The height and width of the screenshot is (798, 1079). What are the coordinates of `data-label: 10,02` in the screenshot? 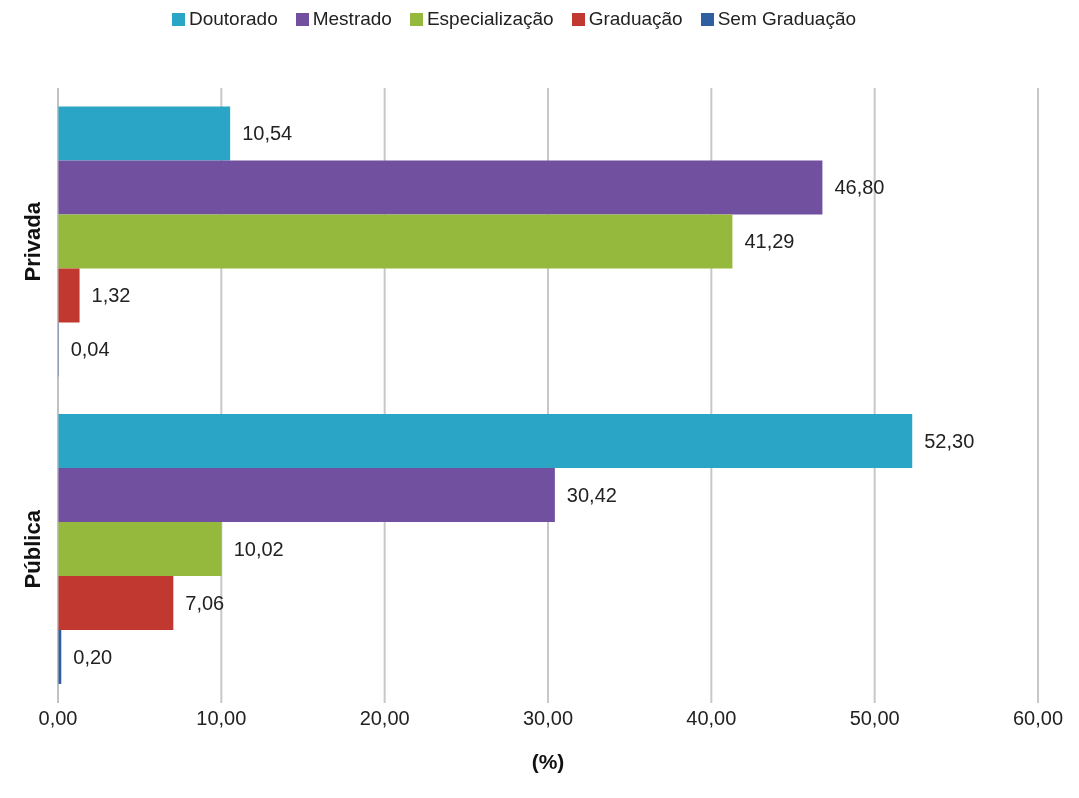 It's located at (258, 548).